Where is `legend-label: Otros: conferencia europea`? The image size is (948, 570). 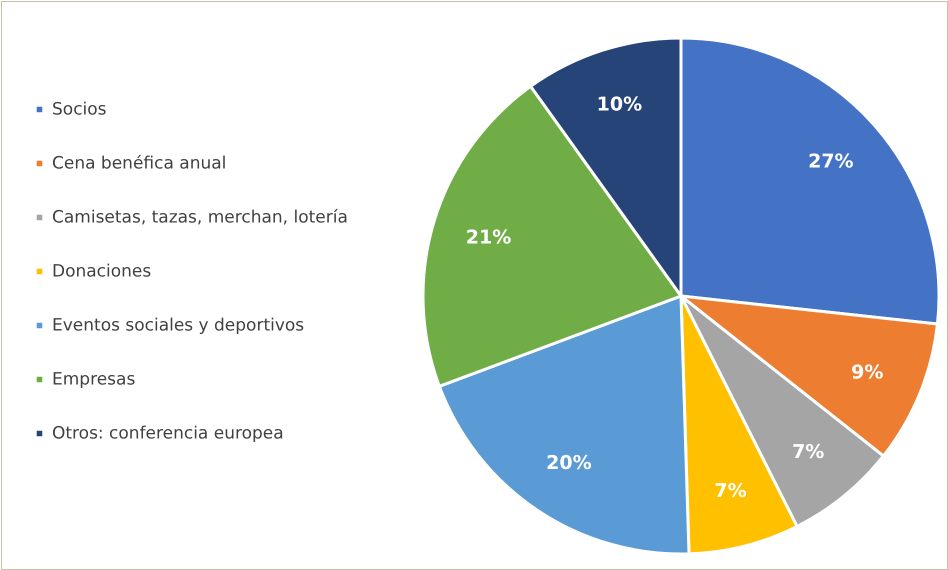
legend-label: Otros: conferencia europea is located at coordinates (168, 434).